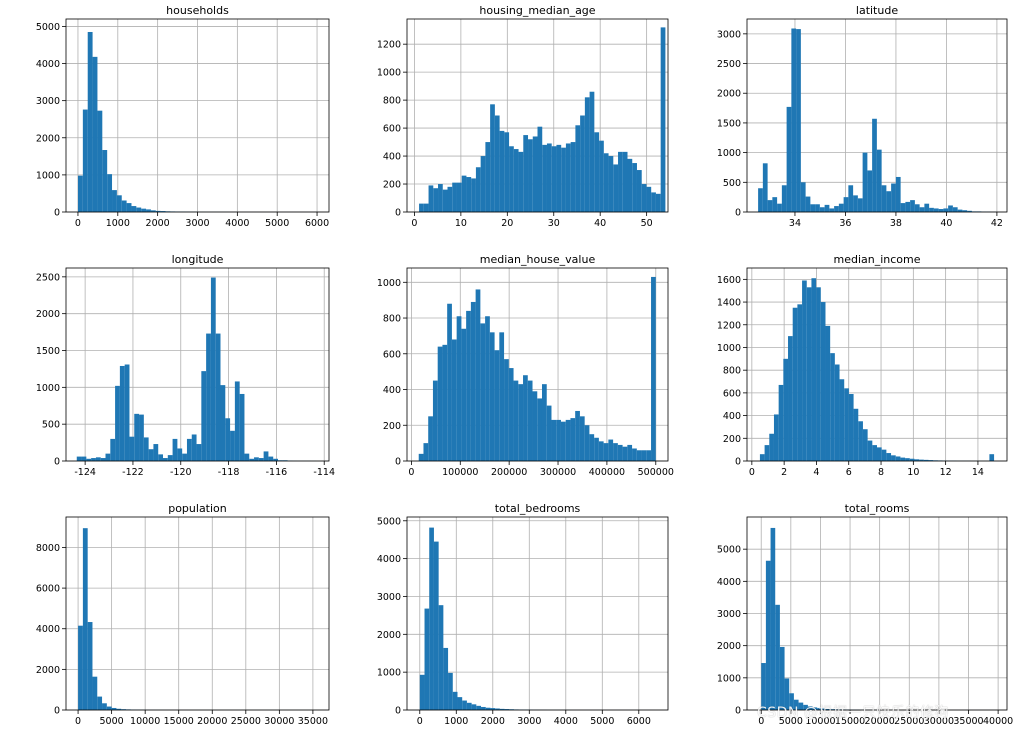  What do you see at coordinates (246, 721) in the screenshot?
I see `x-tick-label: 25000` at bounding box center [246, 721].